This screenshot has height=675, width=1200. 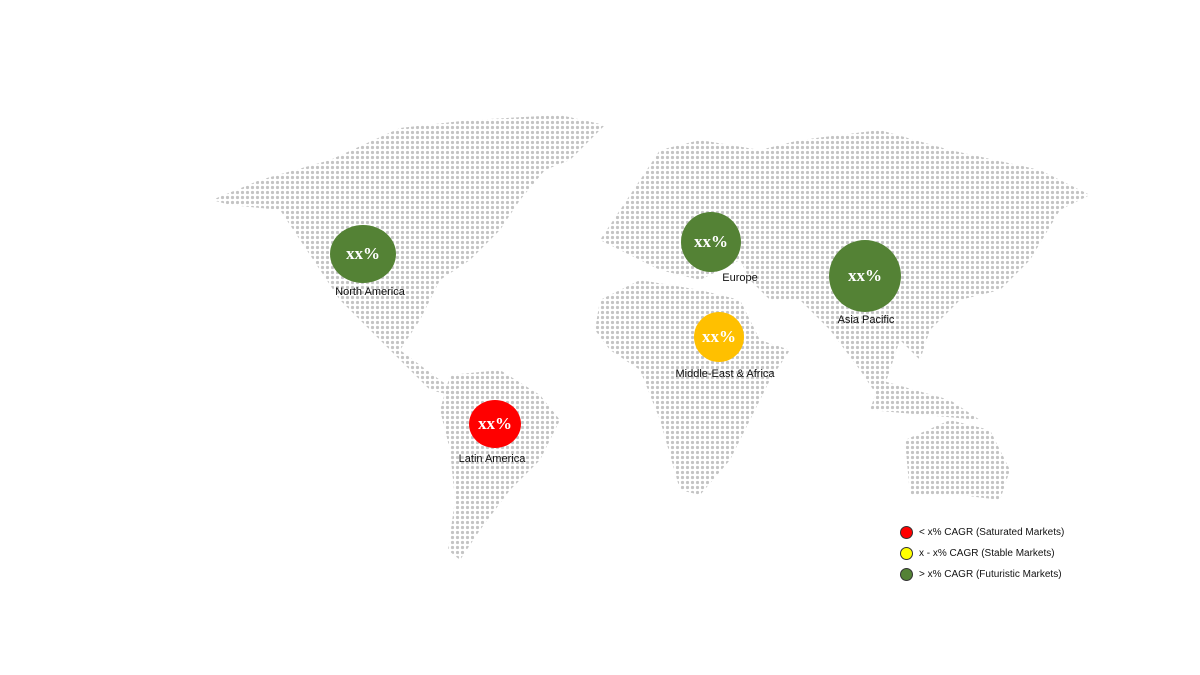 I want to click on label-europe: Europe, so click(x=740, y=278).